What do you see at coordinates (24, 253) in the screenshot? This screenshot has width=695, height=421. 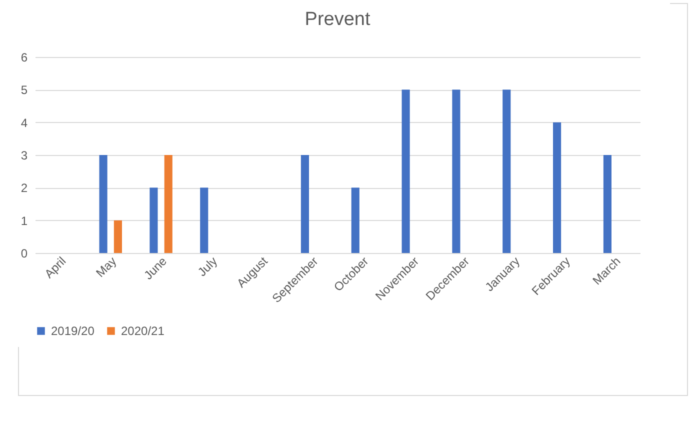 I see `y-tick-label: 0` at bounding box center [24, 253].